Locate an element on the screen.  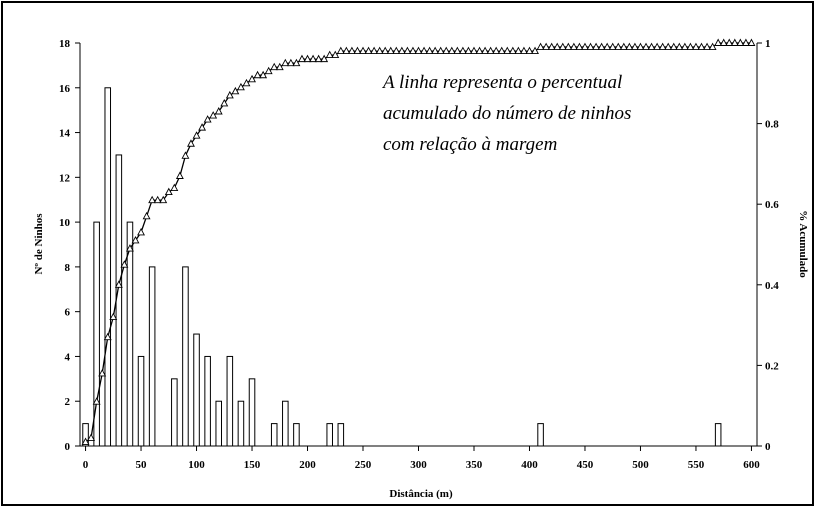
y-left-tick-label: 8 is located at coordinates (68, 268).